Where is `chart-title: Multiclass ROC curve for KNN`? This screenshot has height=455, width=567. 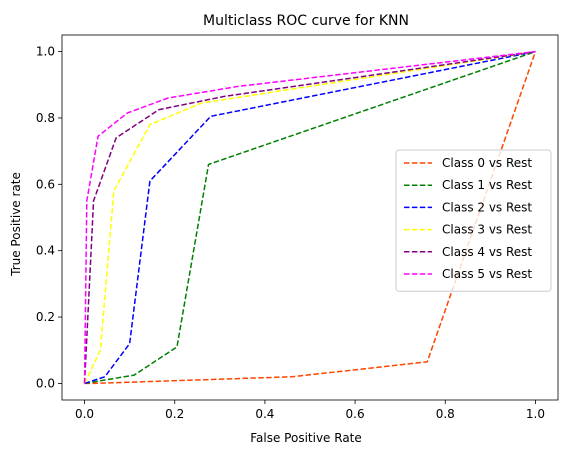 chart-title: Multiclass ROC curve for KNN is located at coordinates (306, 21).